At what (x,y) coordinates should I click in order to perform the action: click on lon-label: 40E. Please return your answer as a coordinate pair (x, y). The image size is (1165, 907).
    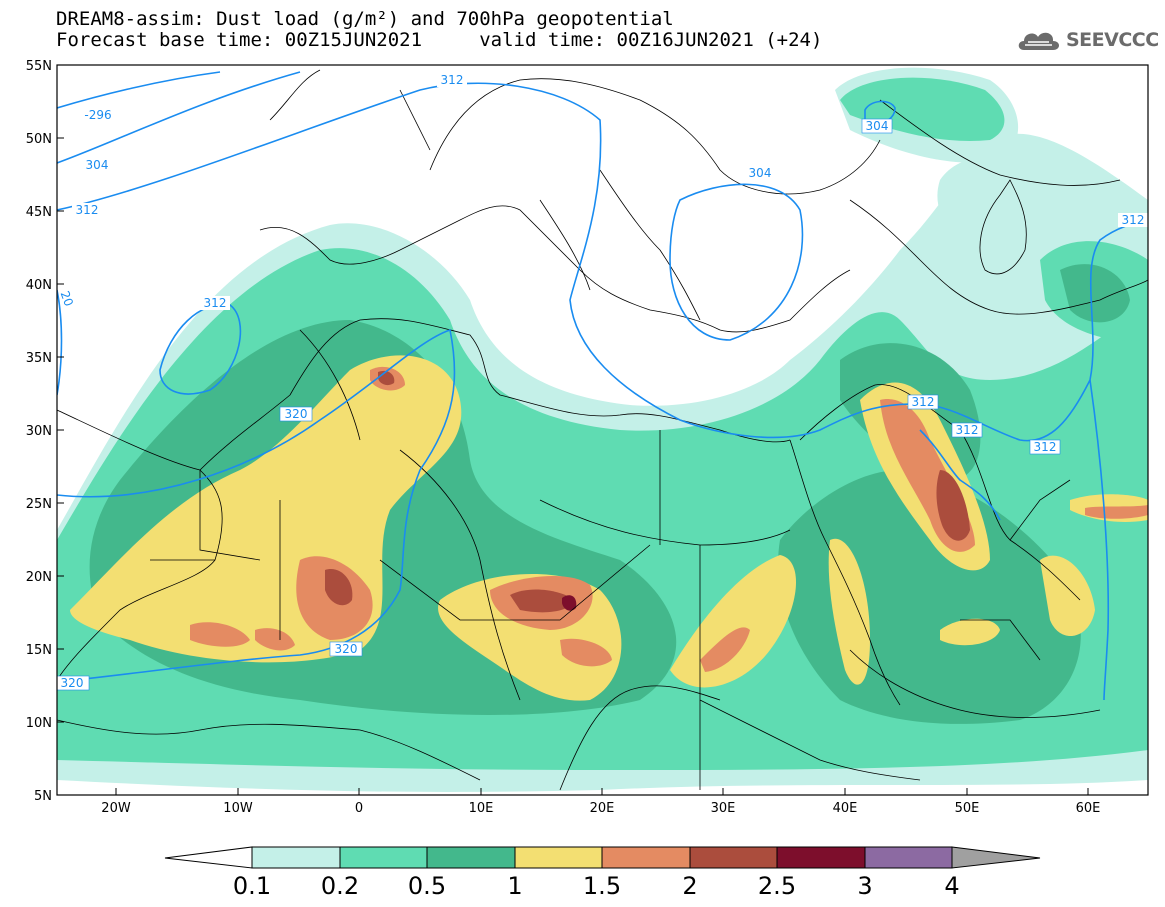
    Looking at the image, I should click on (845, 808).